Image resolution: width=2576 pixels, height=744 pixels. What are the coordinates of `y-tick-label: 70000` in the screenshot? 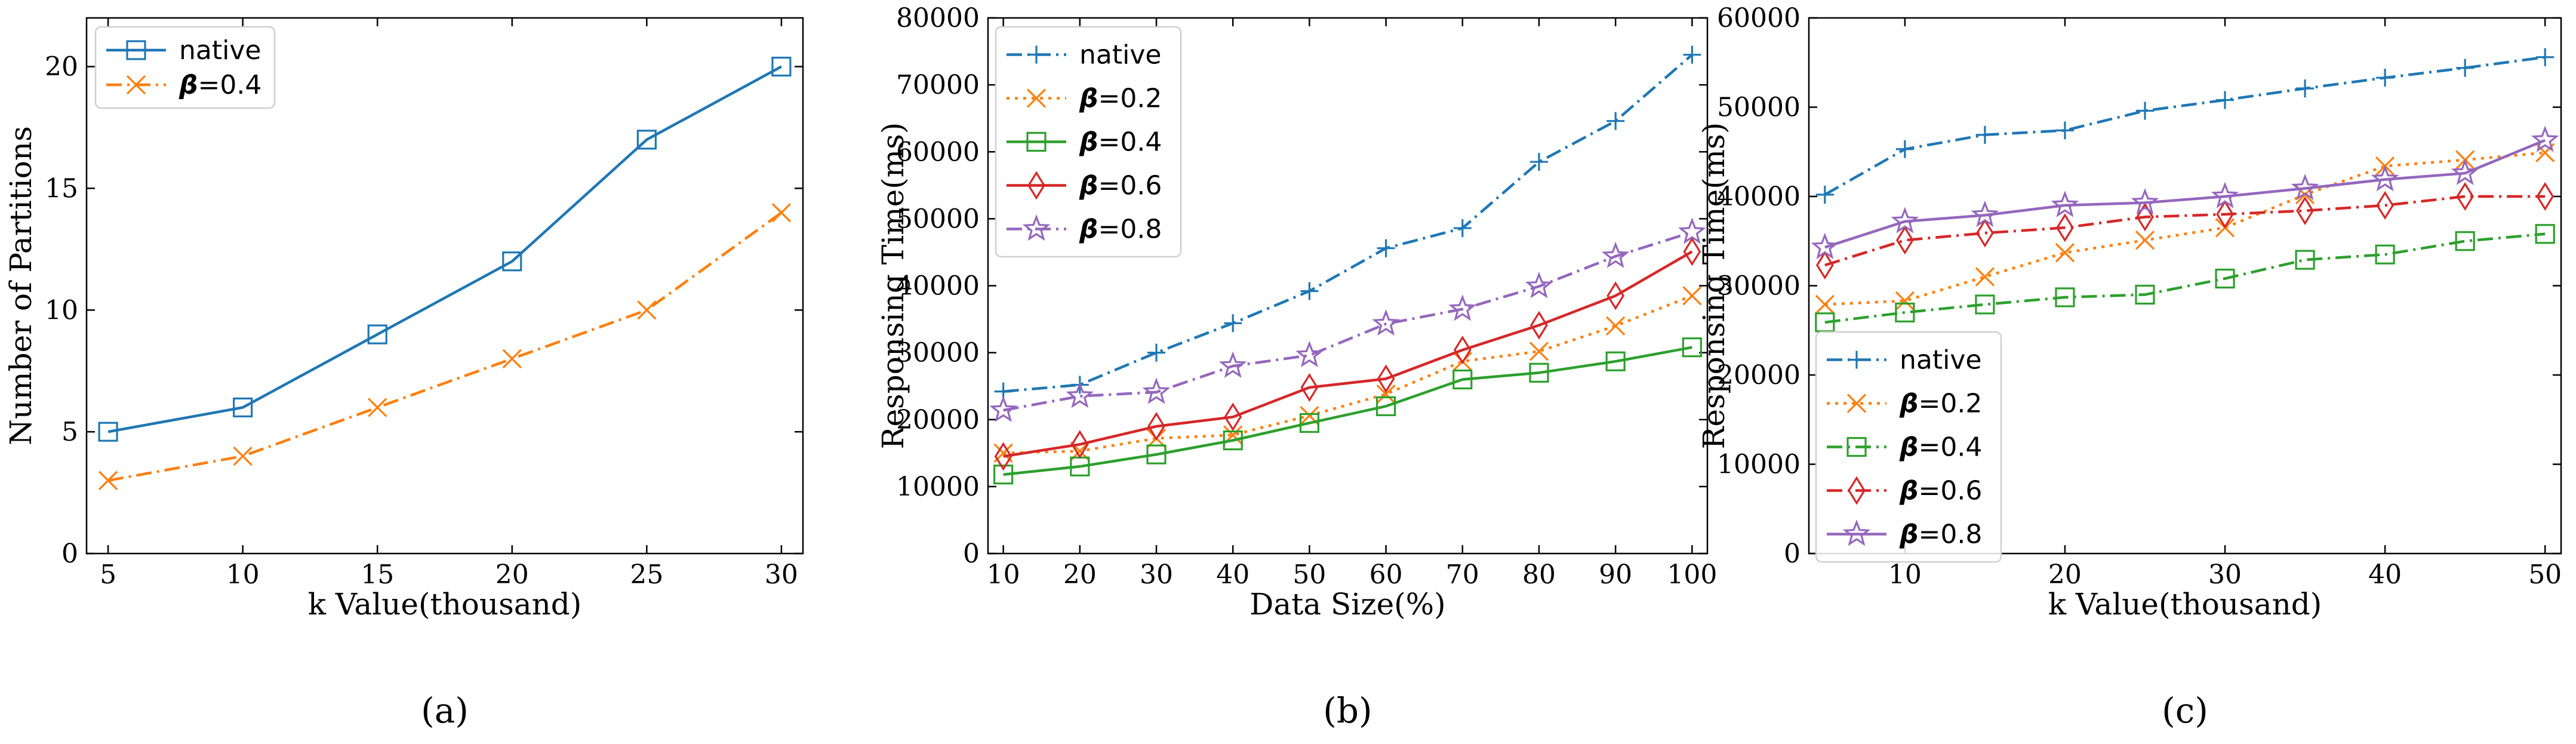 It's located at (938, 85).